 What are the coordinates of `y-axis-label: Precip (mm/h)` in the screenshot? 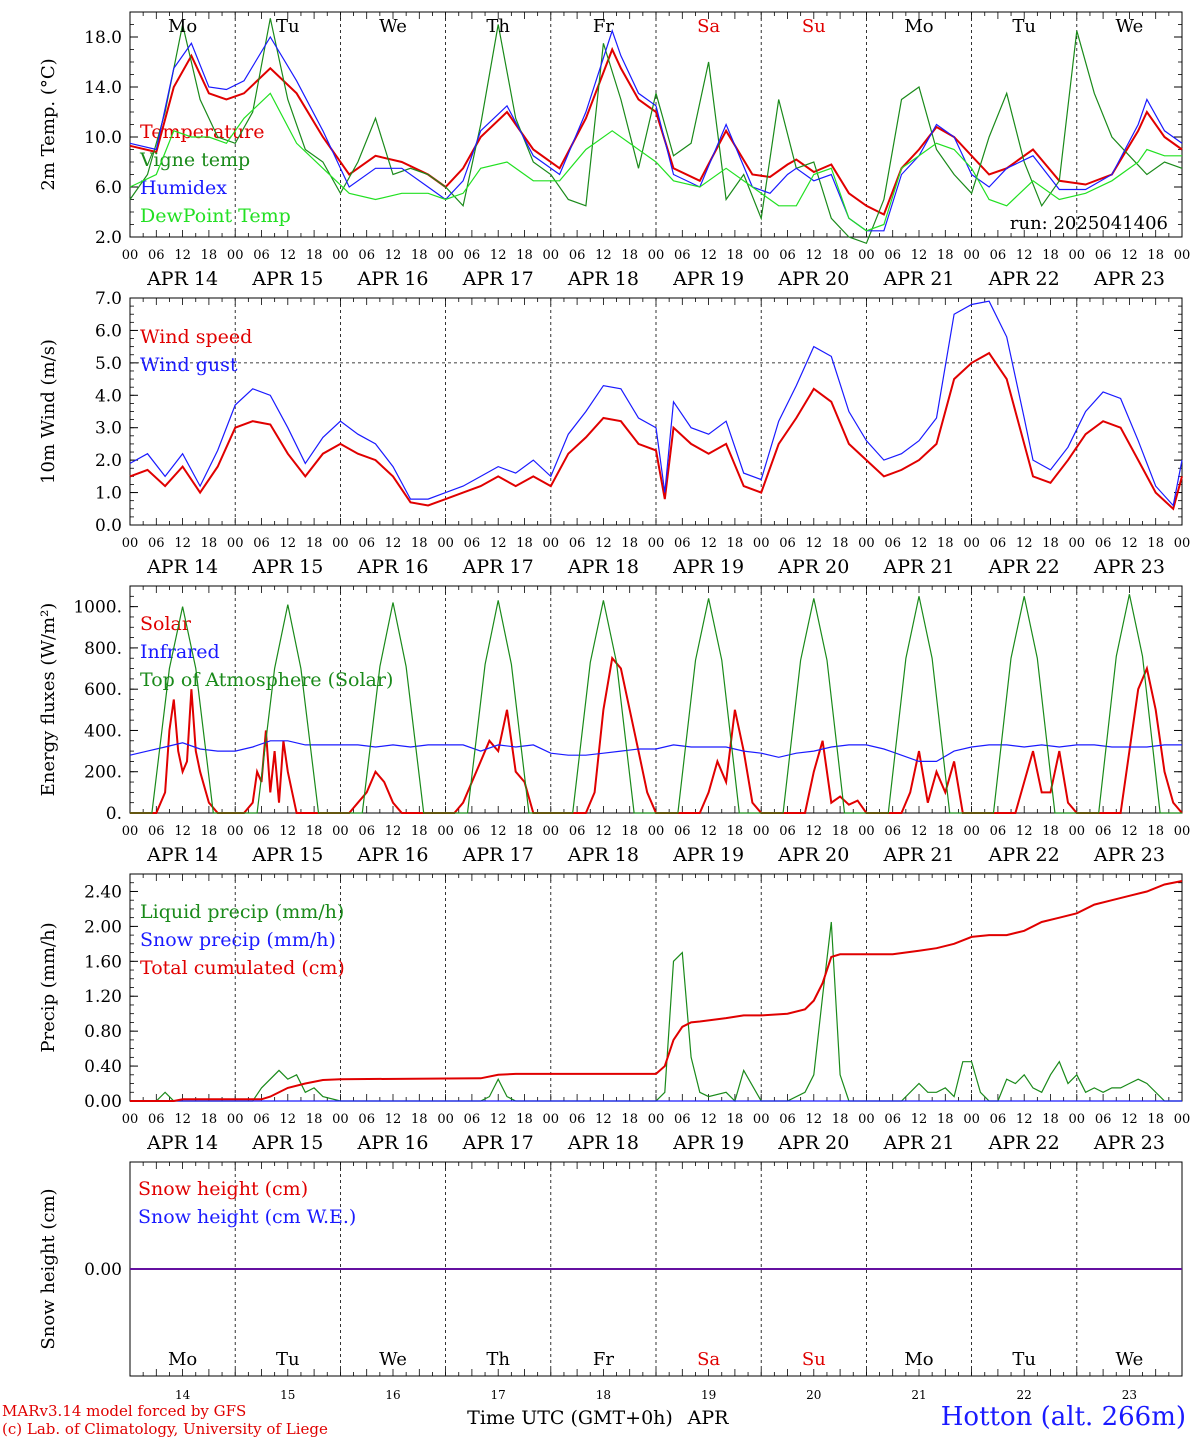 It's located at (48, 987).